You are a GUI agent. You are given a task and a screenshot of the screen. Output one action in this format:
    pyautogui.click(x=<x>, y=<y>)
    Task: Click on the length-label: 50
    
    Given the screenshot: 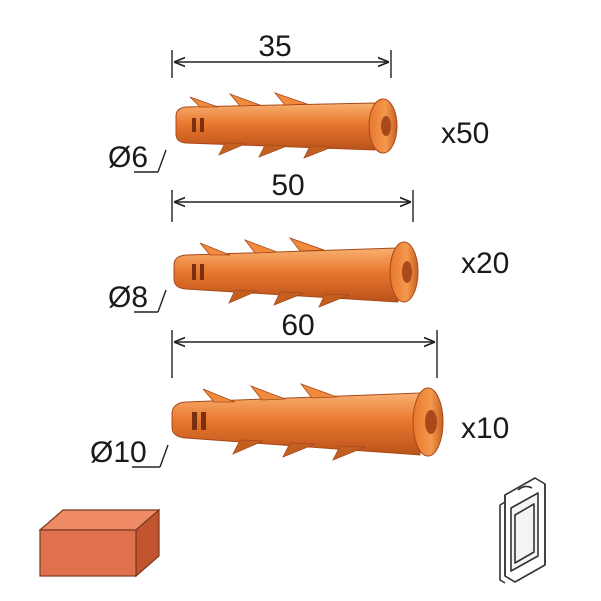 What is the action you would take?
    pyautogui.click(x=287, y=185)
    